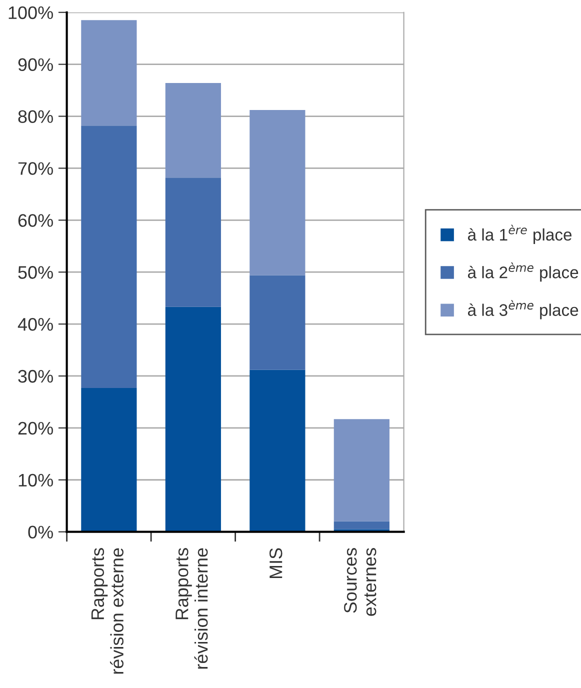 This screenshot has width=581, height=688. Describe the element at coordinates (107, 611) in the screenshot. I see `x-tick-label: Rapports révision externe` at that location.